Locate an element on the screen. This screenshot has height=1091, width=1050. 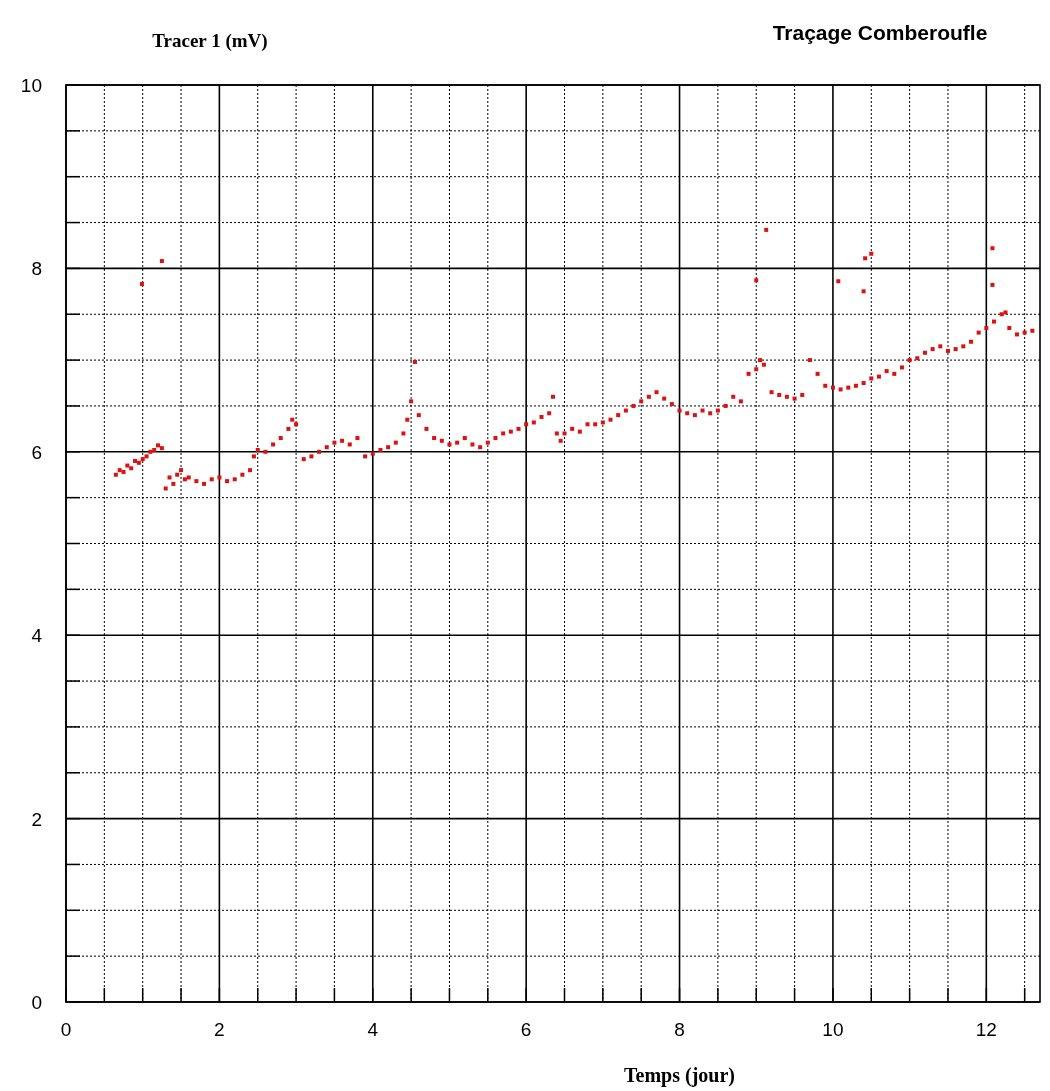
x-tick-label: 0 is located at coordinates (66, 1029).